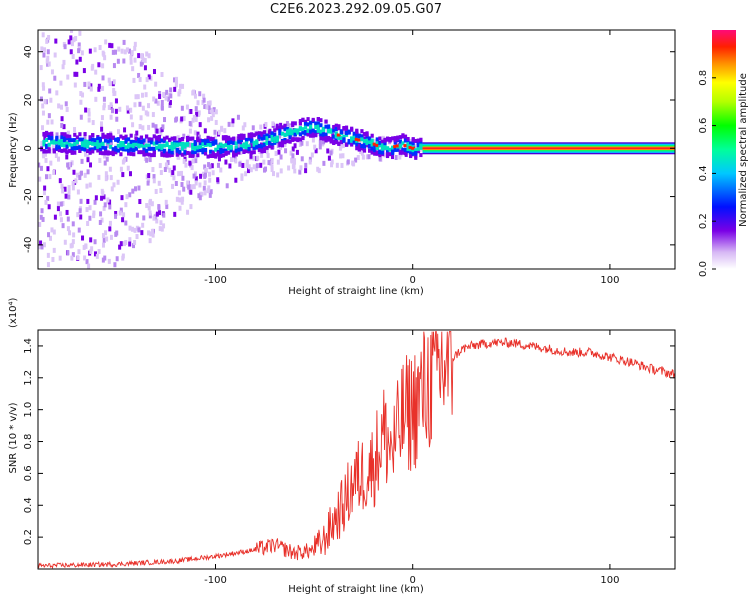  I want to click on x-tick-label: 0, so click(413, 580).